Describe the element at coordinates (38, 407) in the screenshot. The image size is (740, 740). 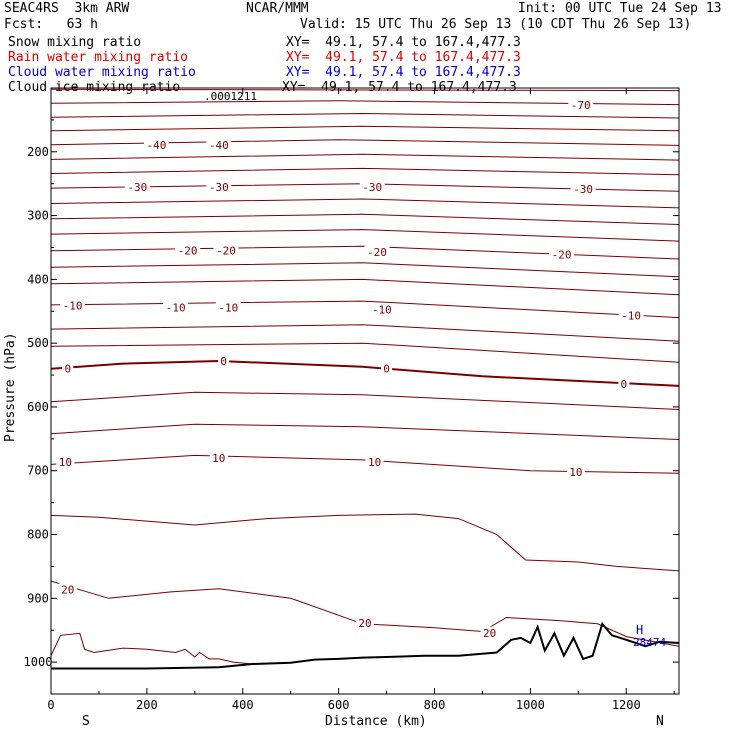
I see `y-tick-label: 600` at that location.